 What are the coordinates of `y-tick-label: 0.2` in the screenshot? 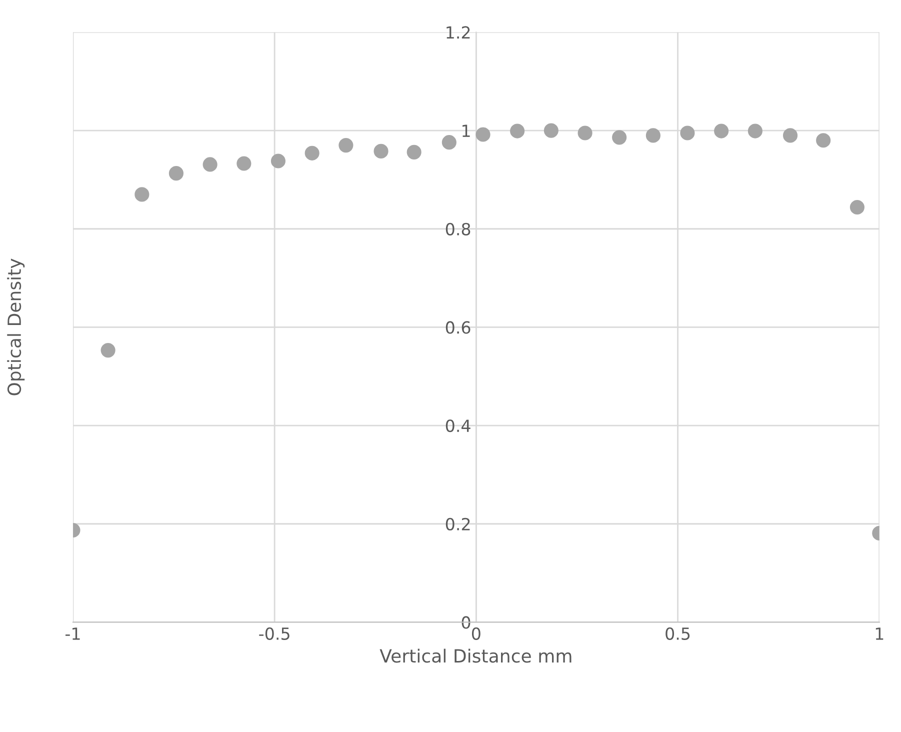 It's located at (458, 524).